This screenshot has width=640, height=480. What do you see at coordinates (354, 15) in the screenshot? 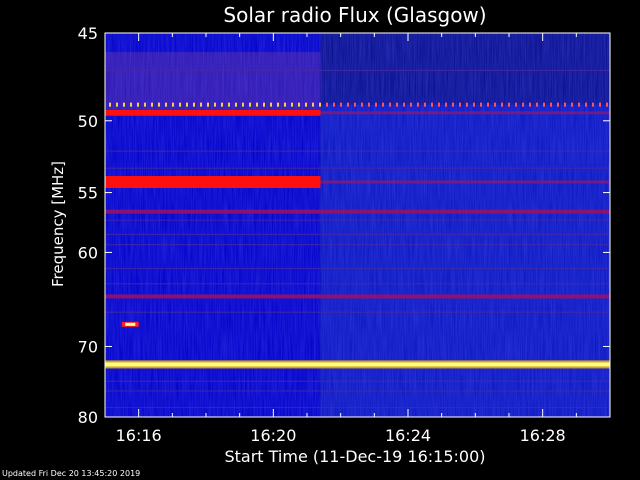
I see `chart-title: Solar radio Flux (Glasgow)` at bounding box center [354, 15].